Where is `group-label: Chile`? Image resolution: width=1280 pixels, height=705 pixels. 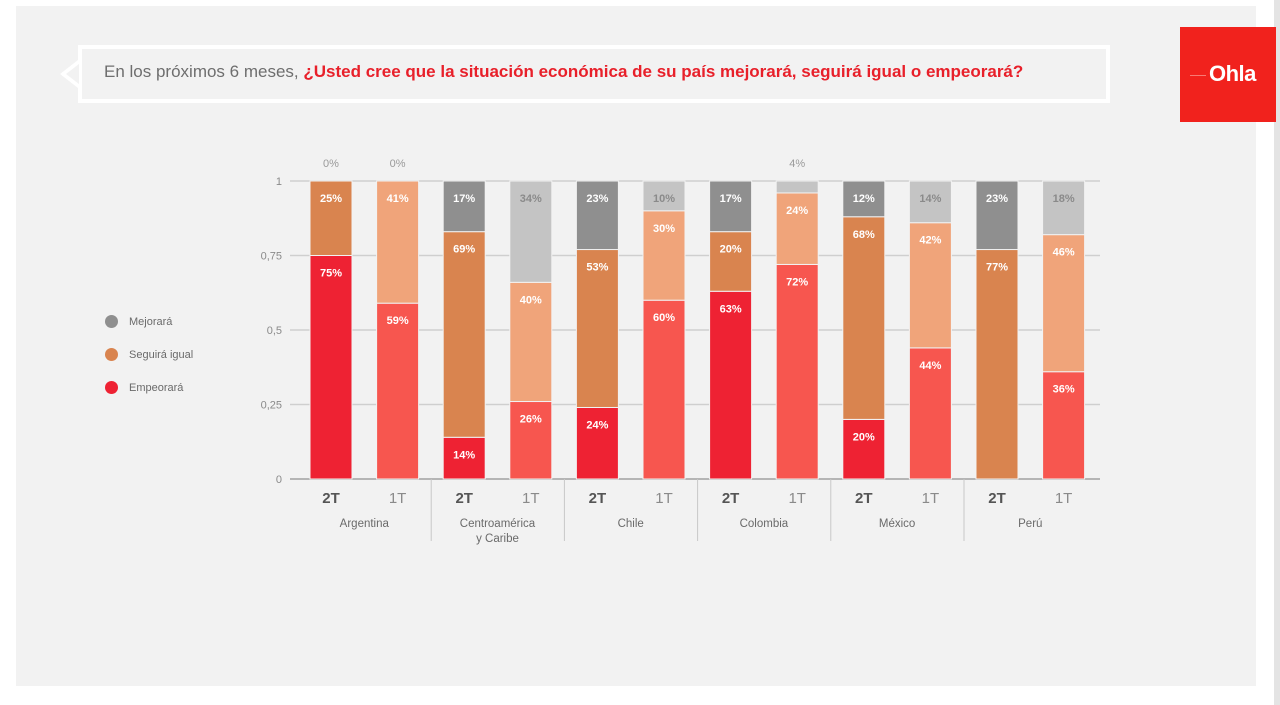
group-label: Chile is located at coordinates (631, 524).